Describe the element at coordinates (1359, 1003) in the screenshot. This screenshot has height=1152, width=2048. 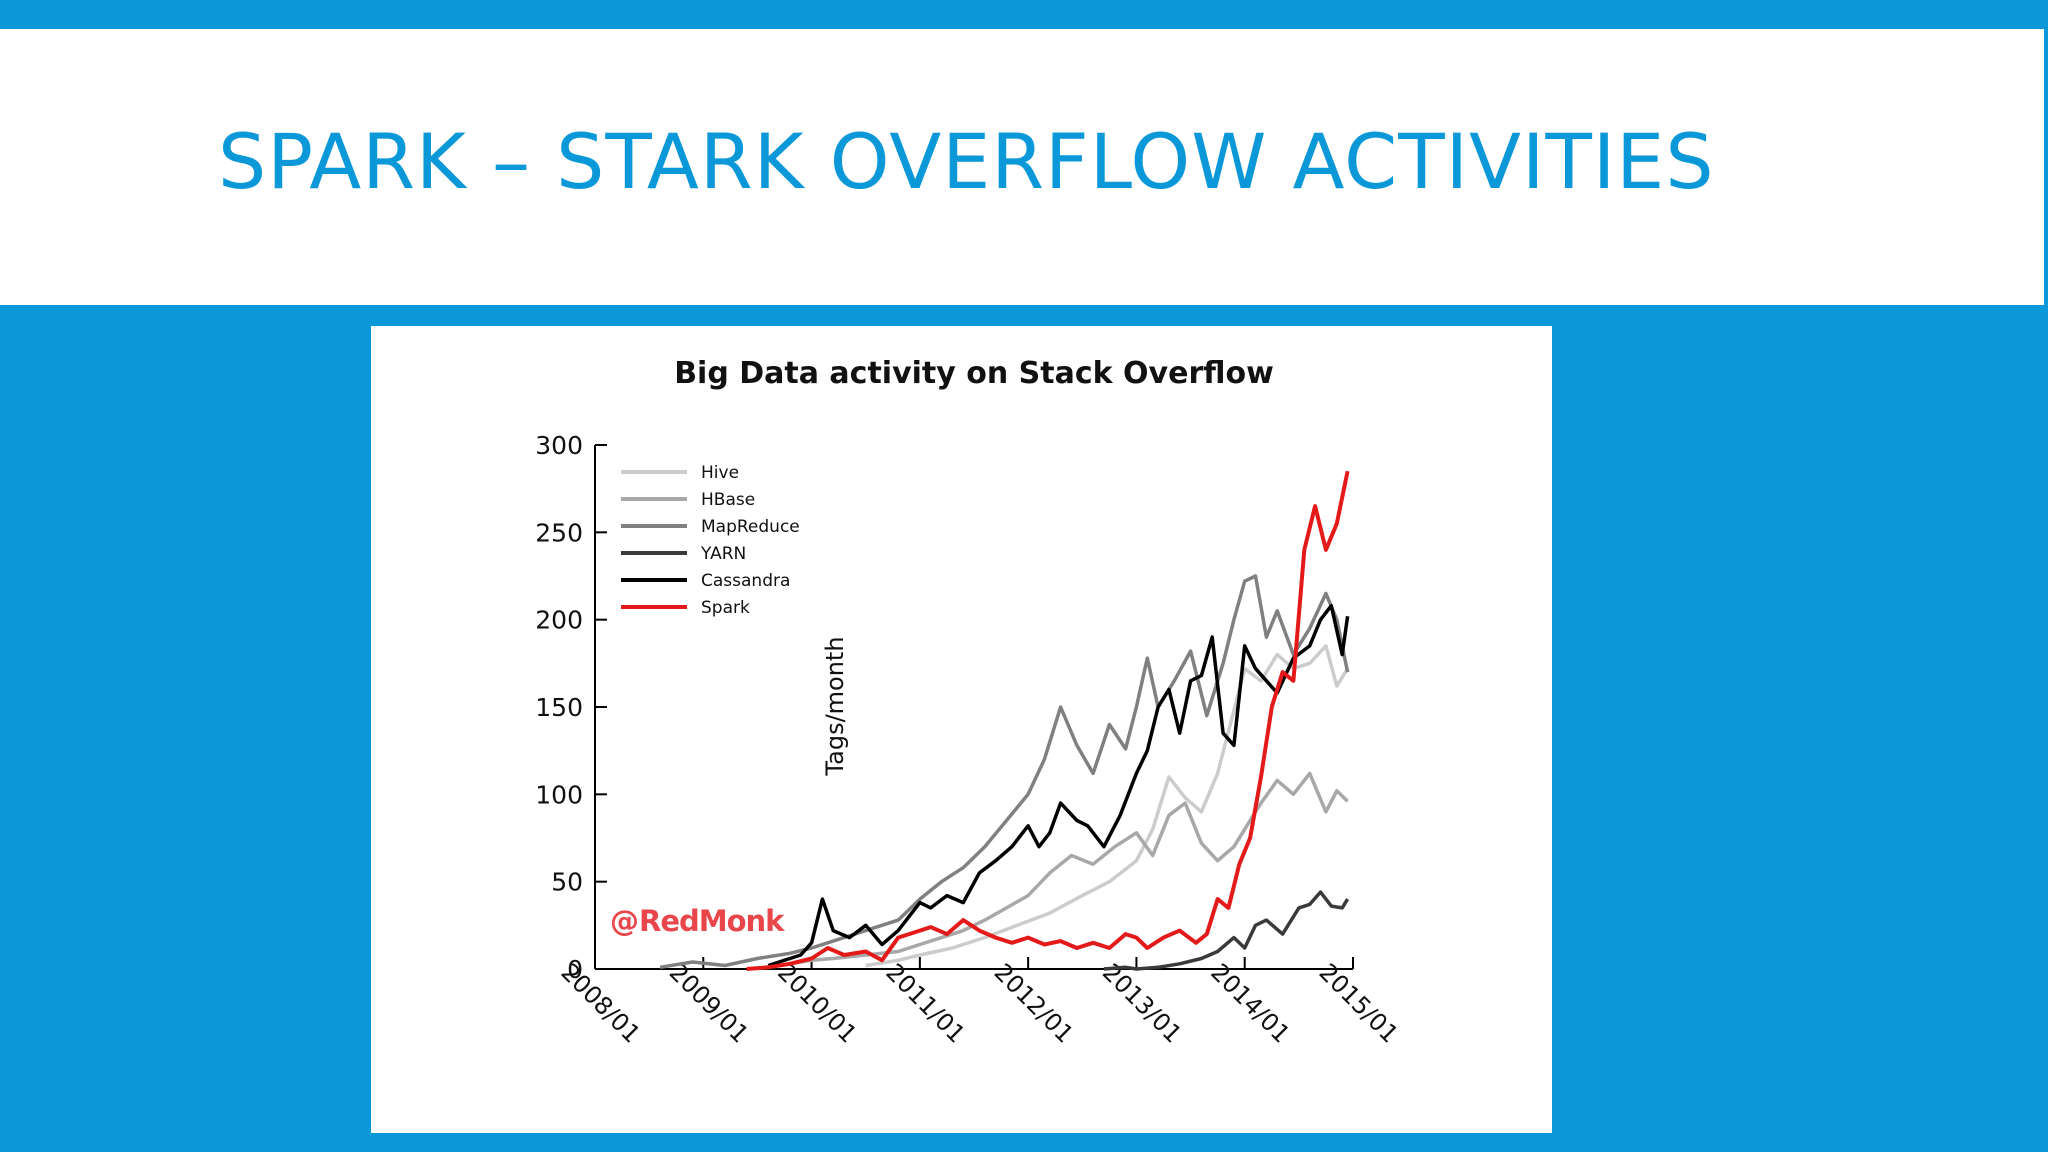
I see `x-tick-label: 2015/01` at that location.